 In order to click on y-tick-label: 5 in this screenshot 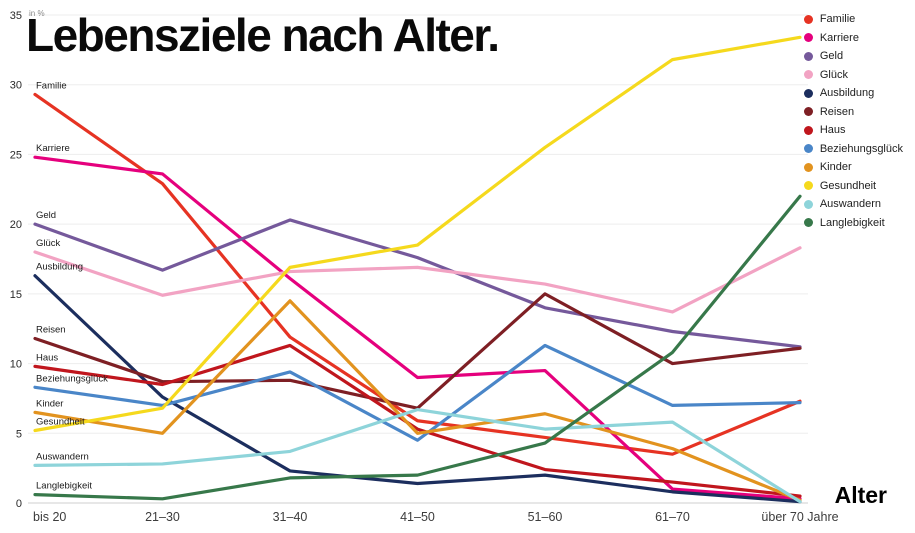, I will do `click(19, 434)`.